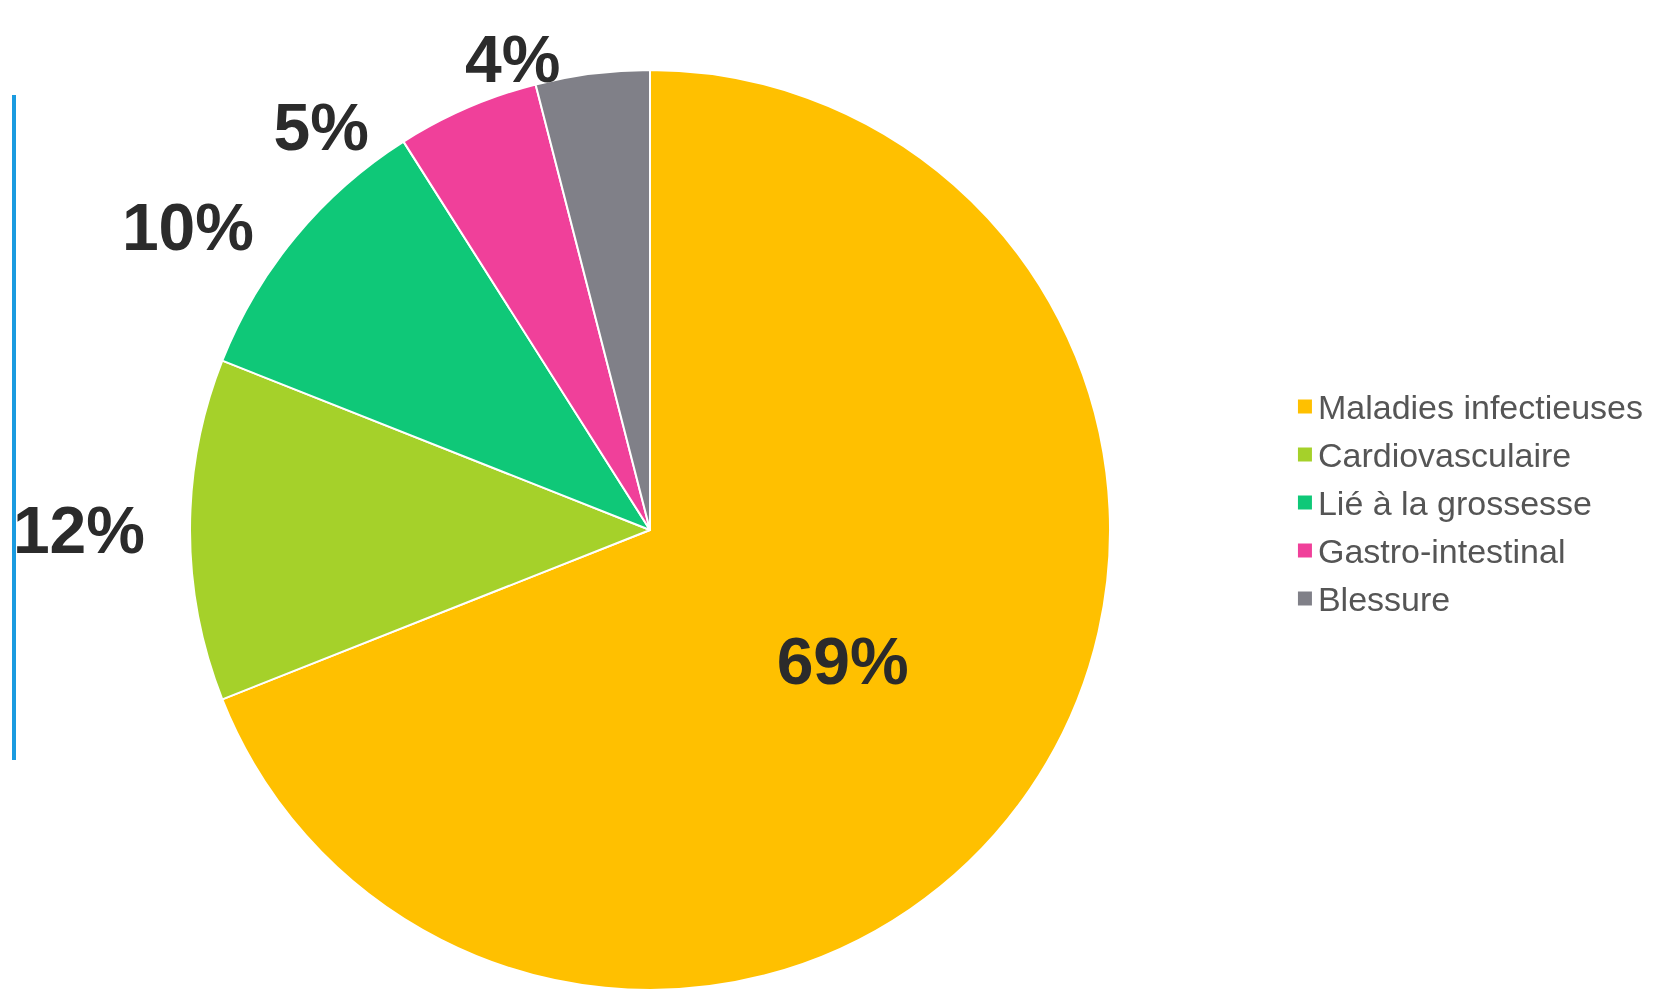  What do you see at coordinates (1441, 550) in the screenshot?
I see `legend-label: Gastro-intestinal` at bounding box center [1441, 550].